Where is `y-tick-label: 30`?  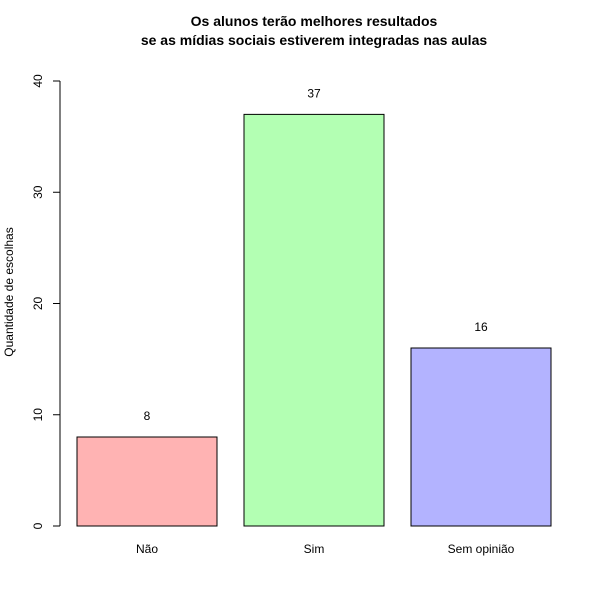 y-tick-label: 30 is located at coordinates (38, 192).